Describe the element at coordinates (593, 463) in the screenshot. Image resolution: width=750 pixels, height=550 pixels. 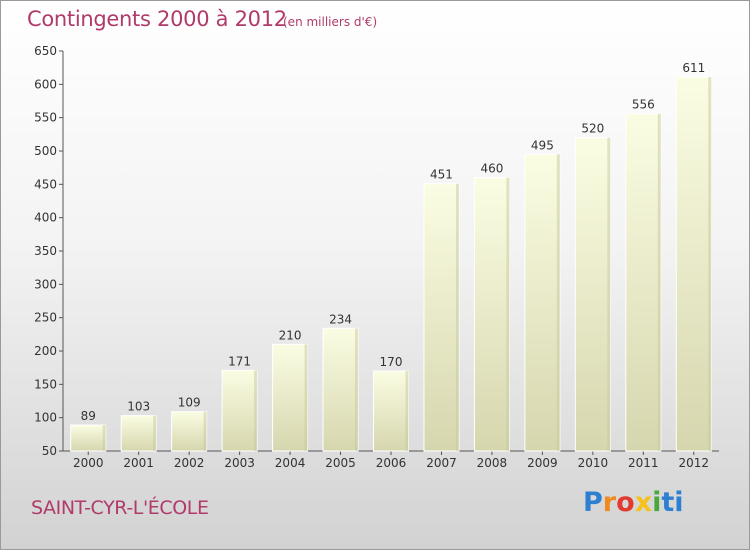
I see `x-tick-label-2010: 2010` at that location.